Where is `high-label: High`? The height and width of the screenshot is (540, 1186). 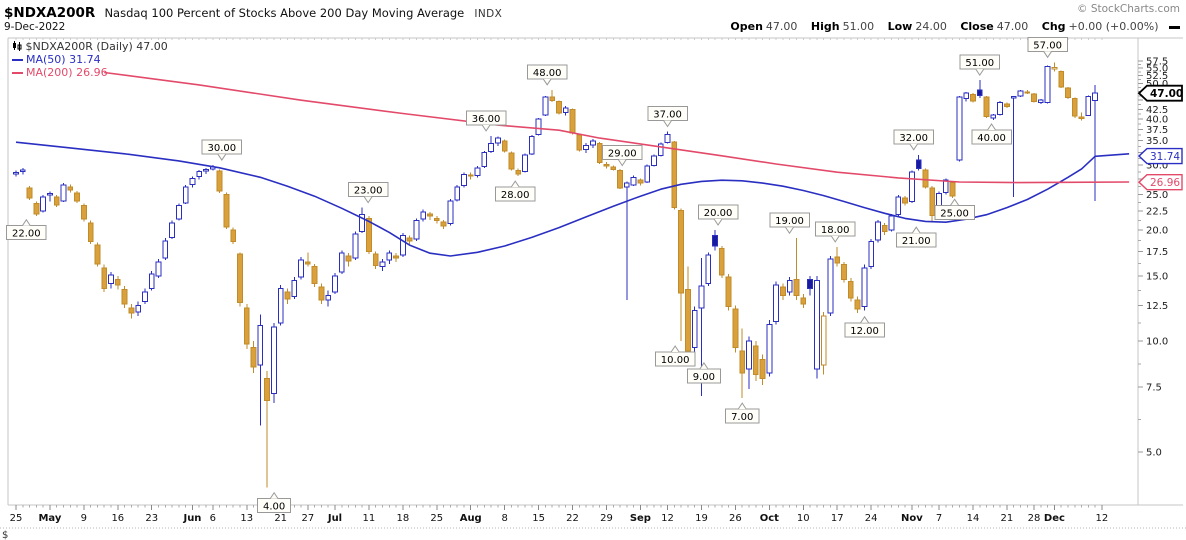
high-label: High is located at coordinates (825, 26).